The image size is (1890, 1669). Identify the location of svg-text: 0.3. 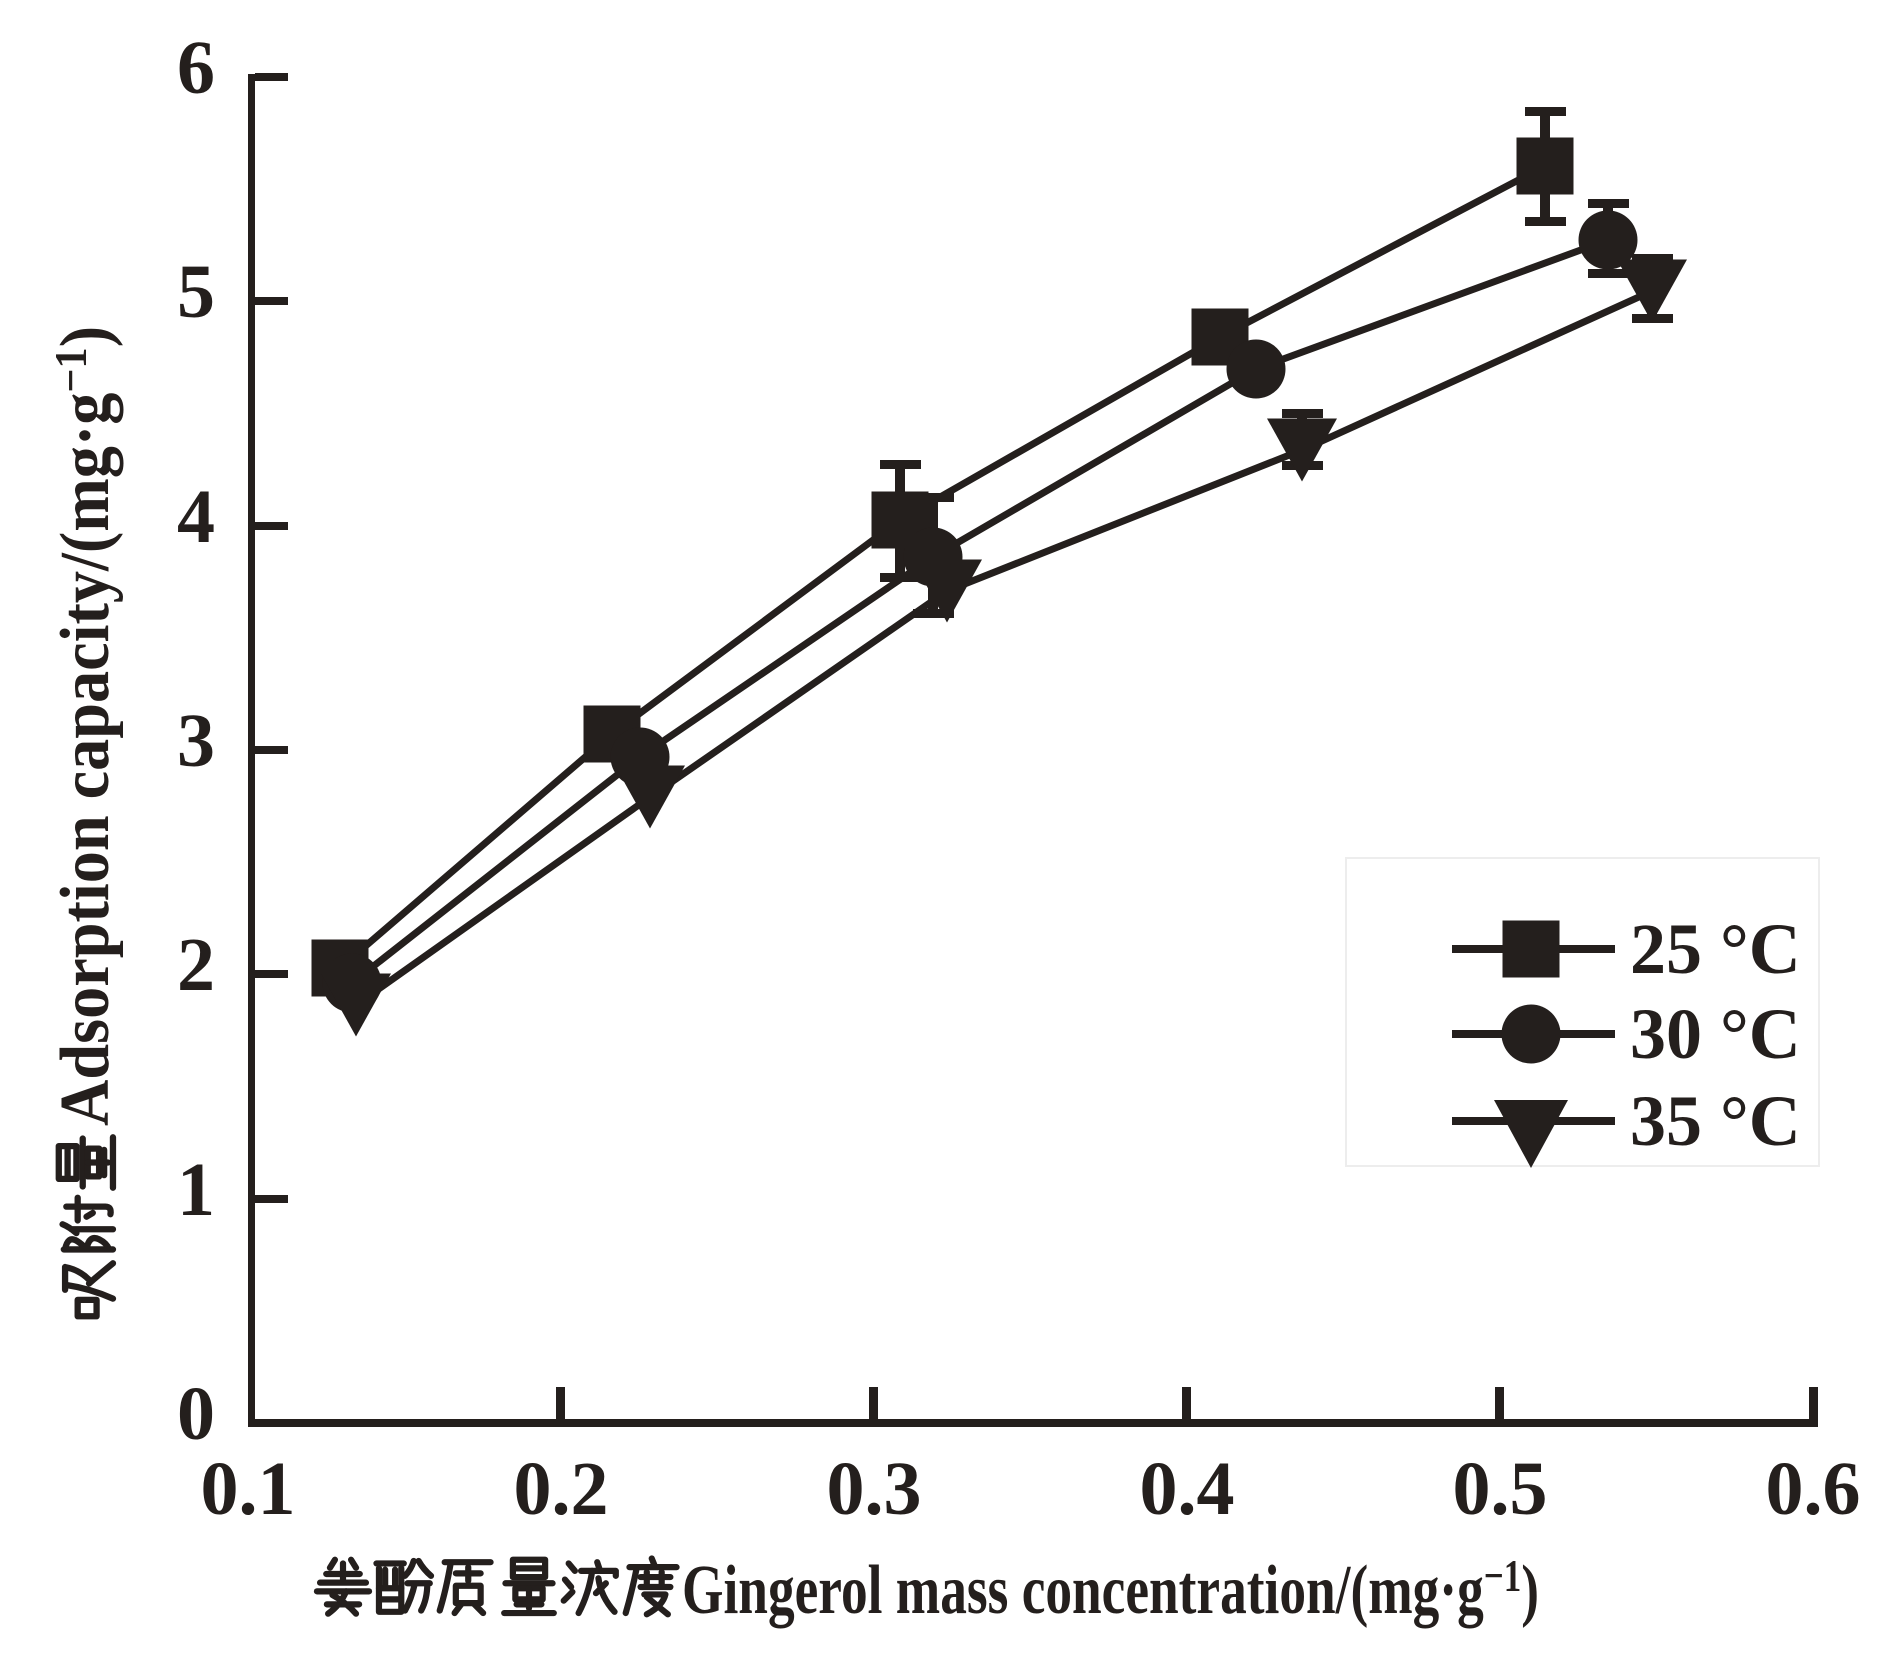
(874, 1489).